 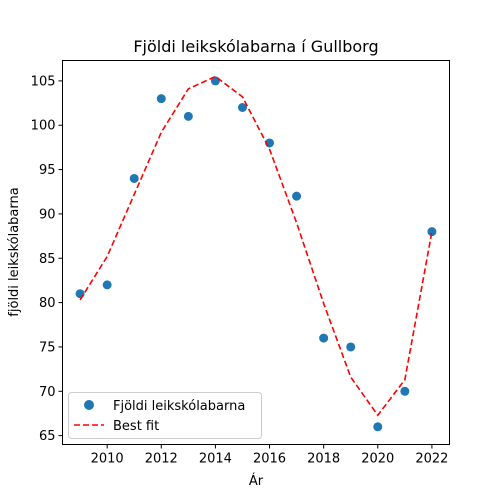 I want to click on y-tick-label: 100, so click(x=43, y=126).